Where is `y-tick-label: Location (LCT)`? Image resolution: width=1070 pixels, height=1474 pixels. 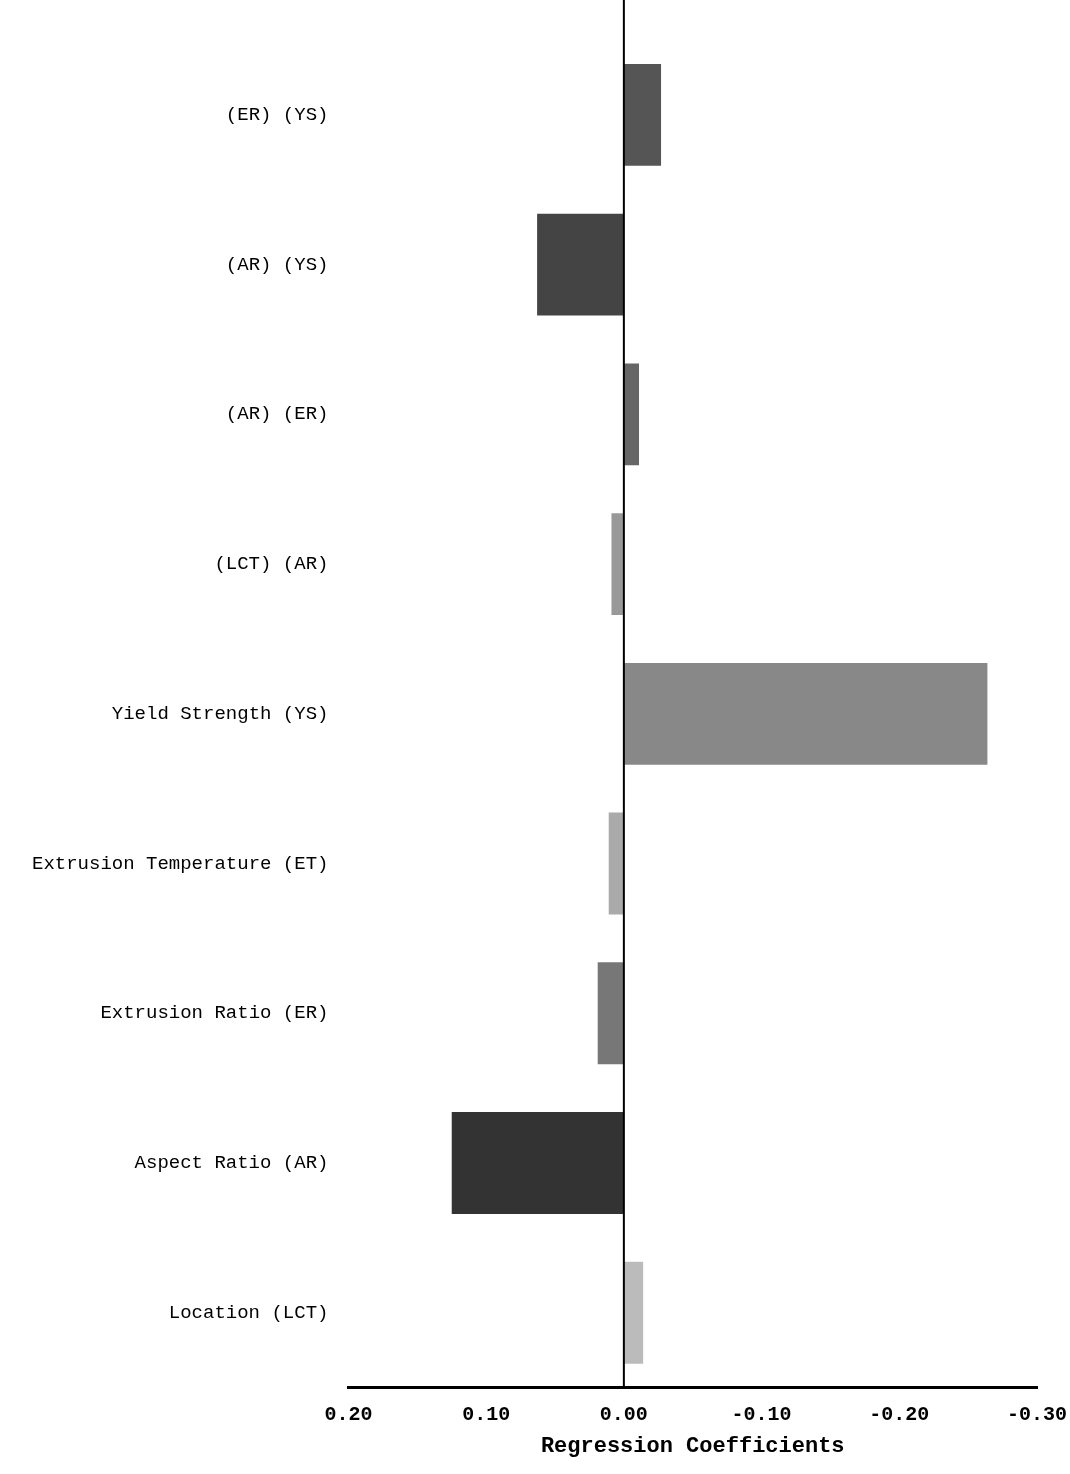
y-tick-label: Location (LCT) is located at coordinates (248, 1312).